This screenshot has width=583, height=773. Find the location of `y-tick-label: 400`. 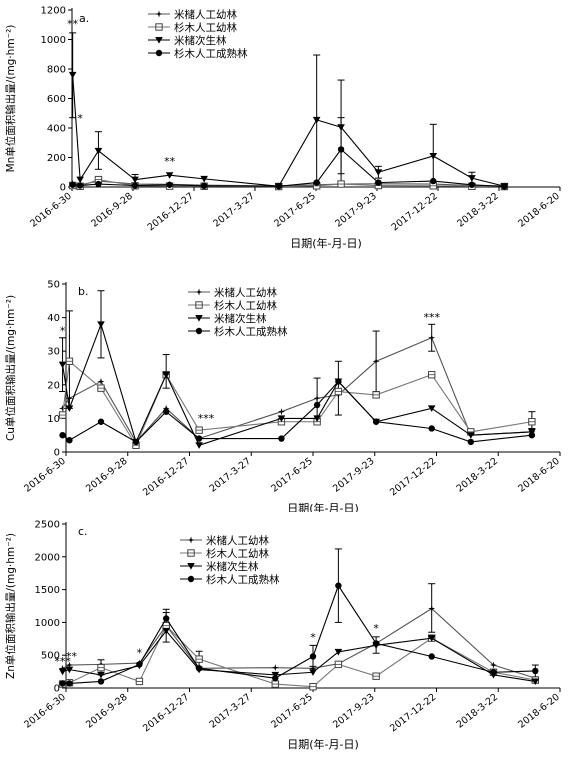

y-tick-label: 400 is located at coordinates (56, 129).